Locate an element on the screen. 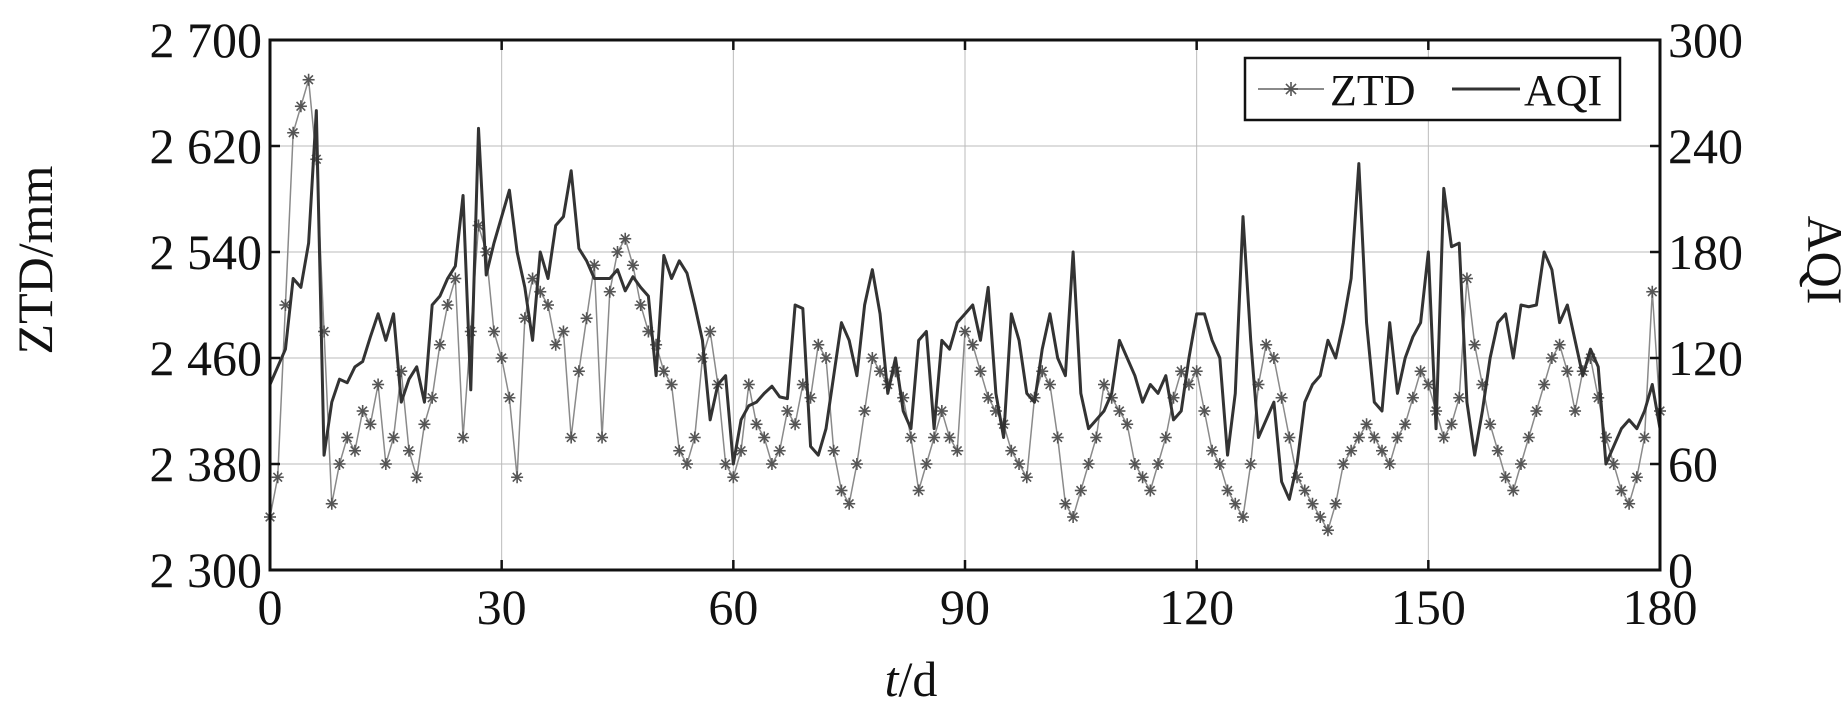 This screenshot has width=1843, height=709. y-left-tick-label: 2 380 is located at coordinates (206, 464).